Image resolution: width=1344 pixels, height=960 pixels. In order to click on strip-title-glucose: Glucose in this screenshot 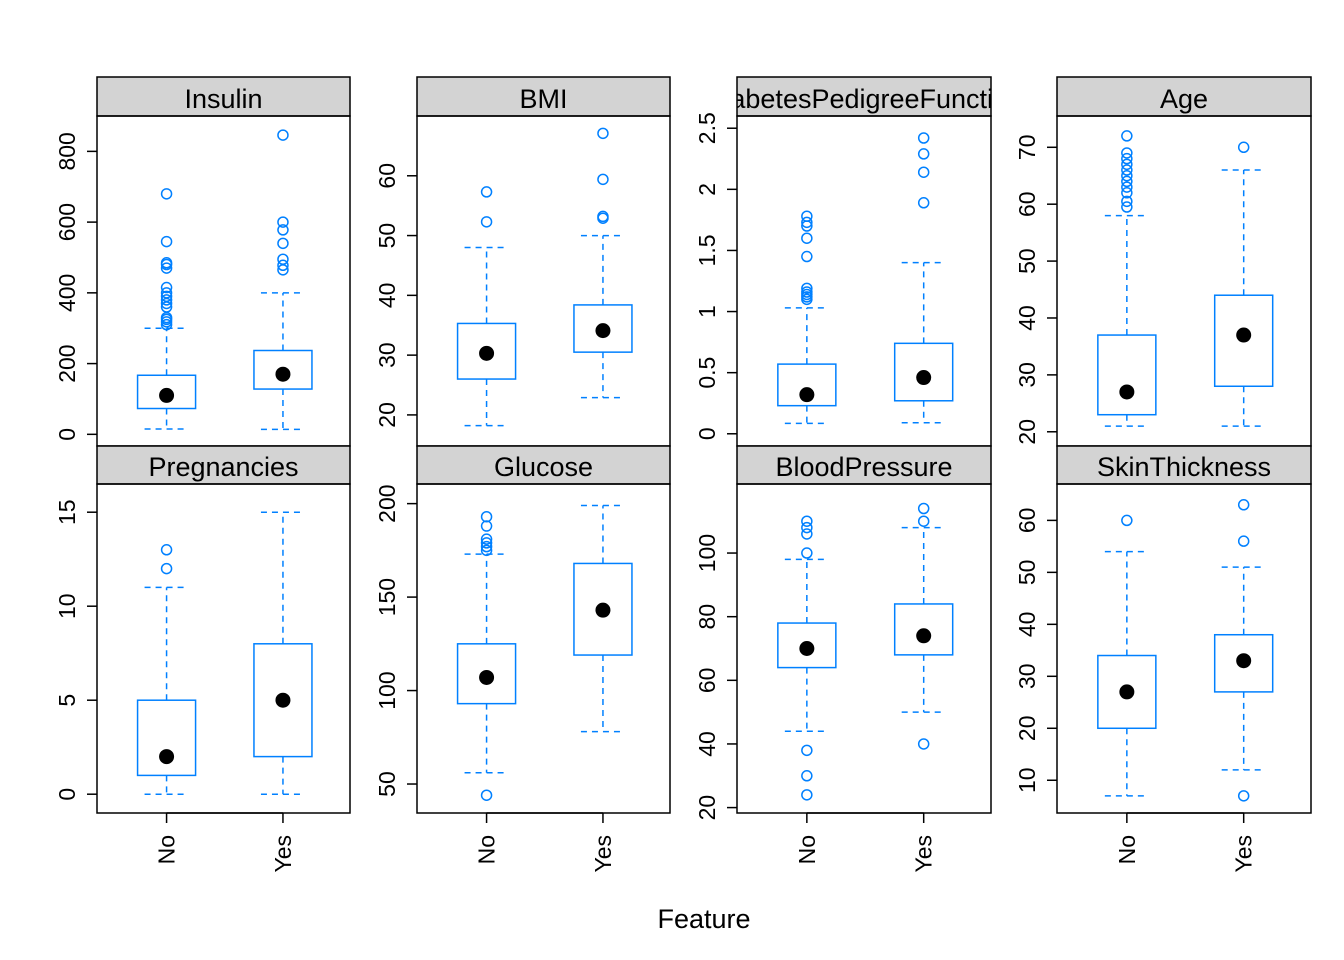, I will do `click(543, 467)`.